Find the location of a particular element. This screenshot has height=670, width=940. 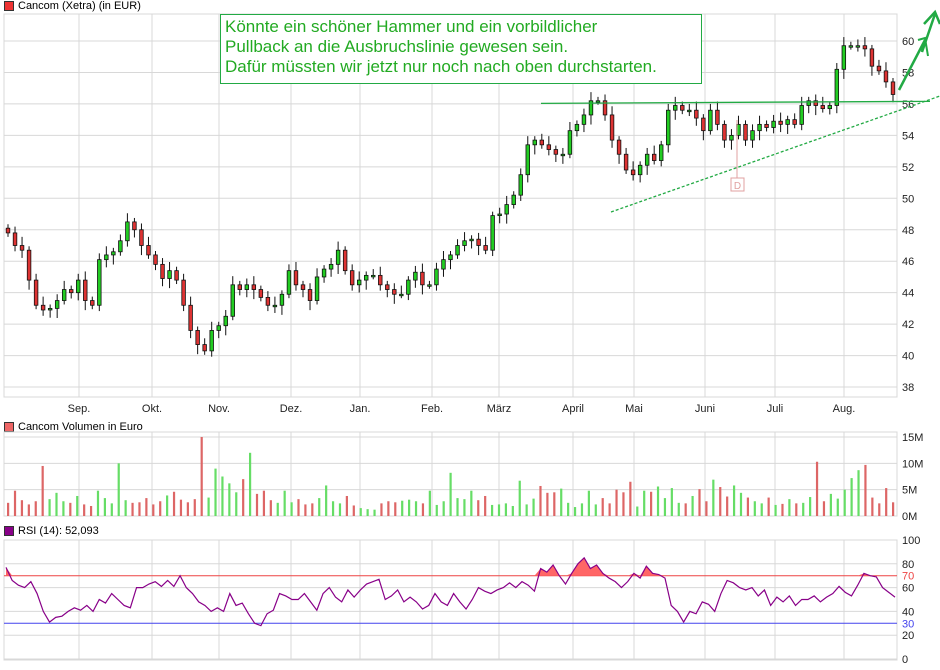

month-label: Juni is located at coordinates (705, 409).